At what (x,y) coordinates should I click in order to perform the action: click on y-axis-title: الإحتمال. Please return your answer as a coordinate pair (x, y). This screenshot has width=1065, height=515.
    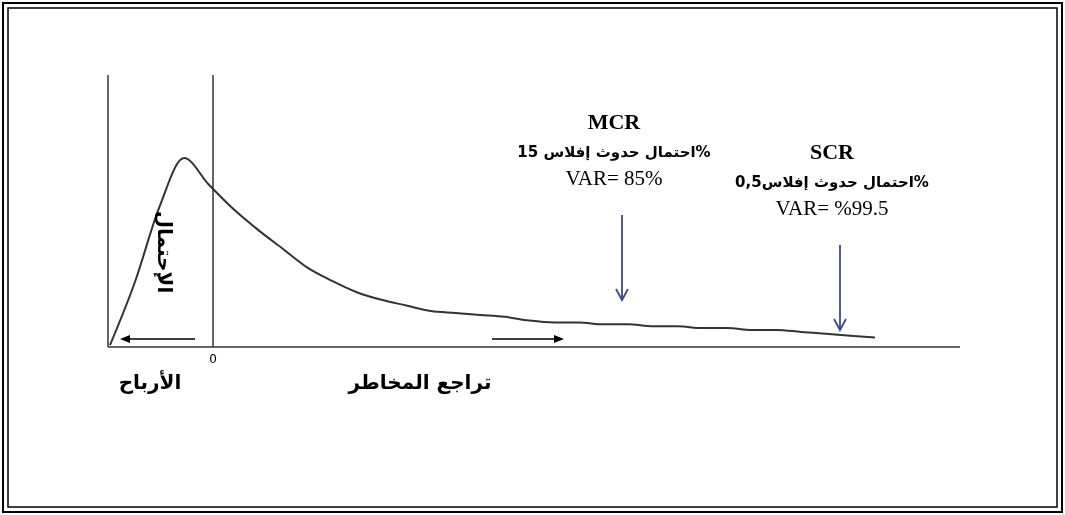
    Looking at the image, I should click on (165, 252).